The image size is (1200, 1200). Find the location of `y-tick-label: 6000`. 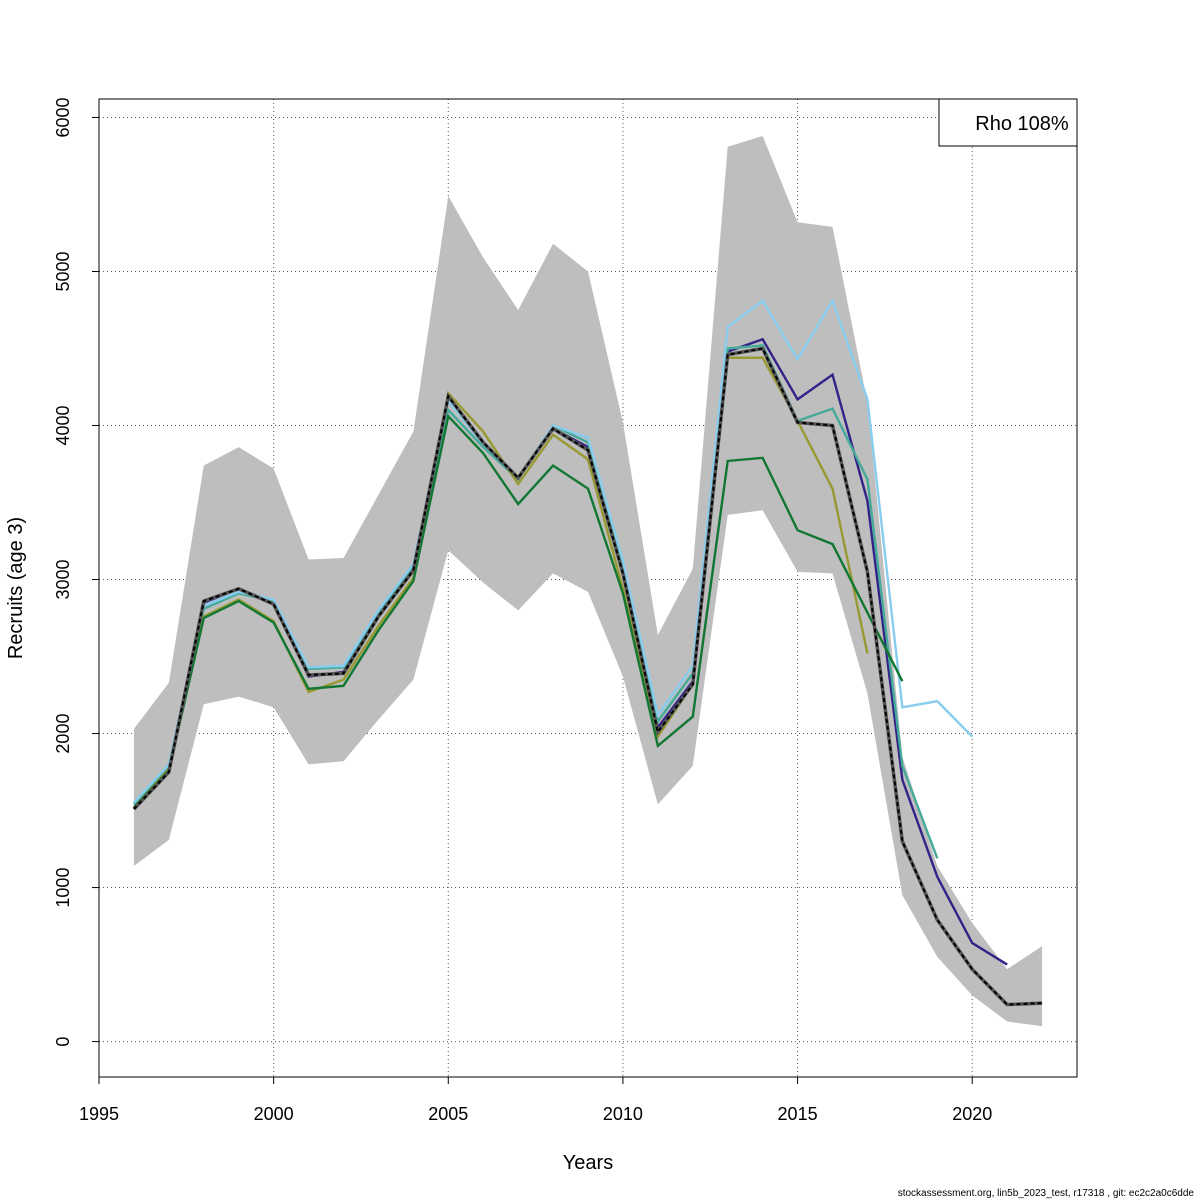

y-tick-label: 6000 is located at coordinates (63, 117).